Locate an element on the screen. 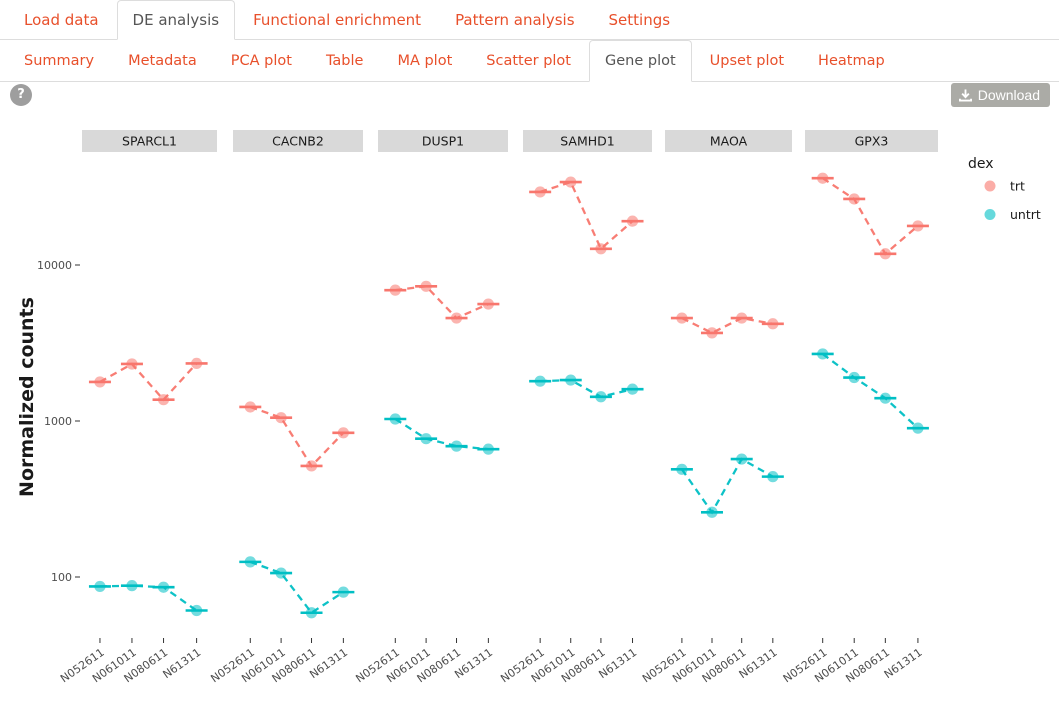 The image size is (1059, 701). subtab-scatter-plot: Scatter plot is located at coordinates (528, 61).